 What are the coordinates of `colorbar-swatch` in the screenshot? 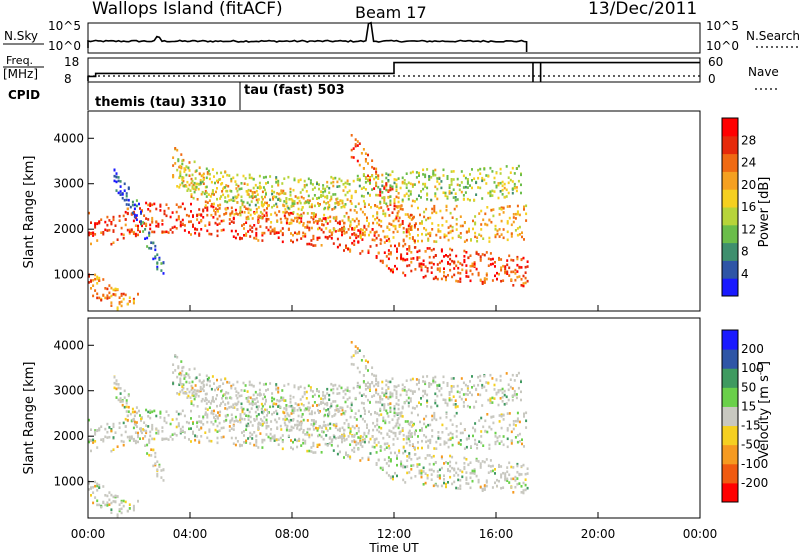 It's located at (730, 340).